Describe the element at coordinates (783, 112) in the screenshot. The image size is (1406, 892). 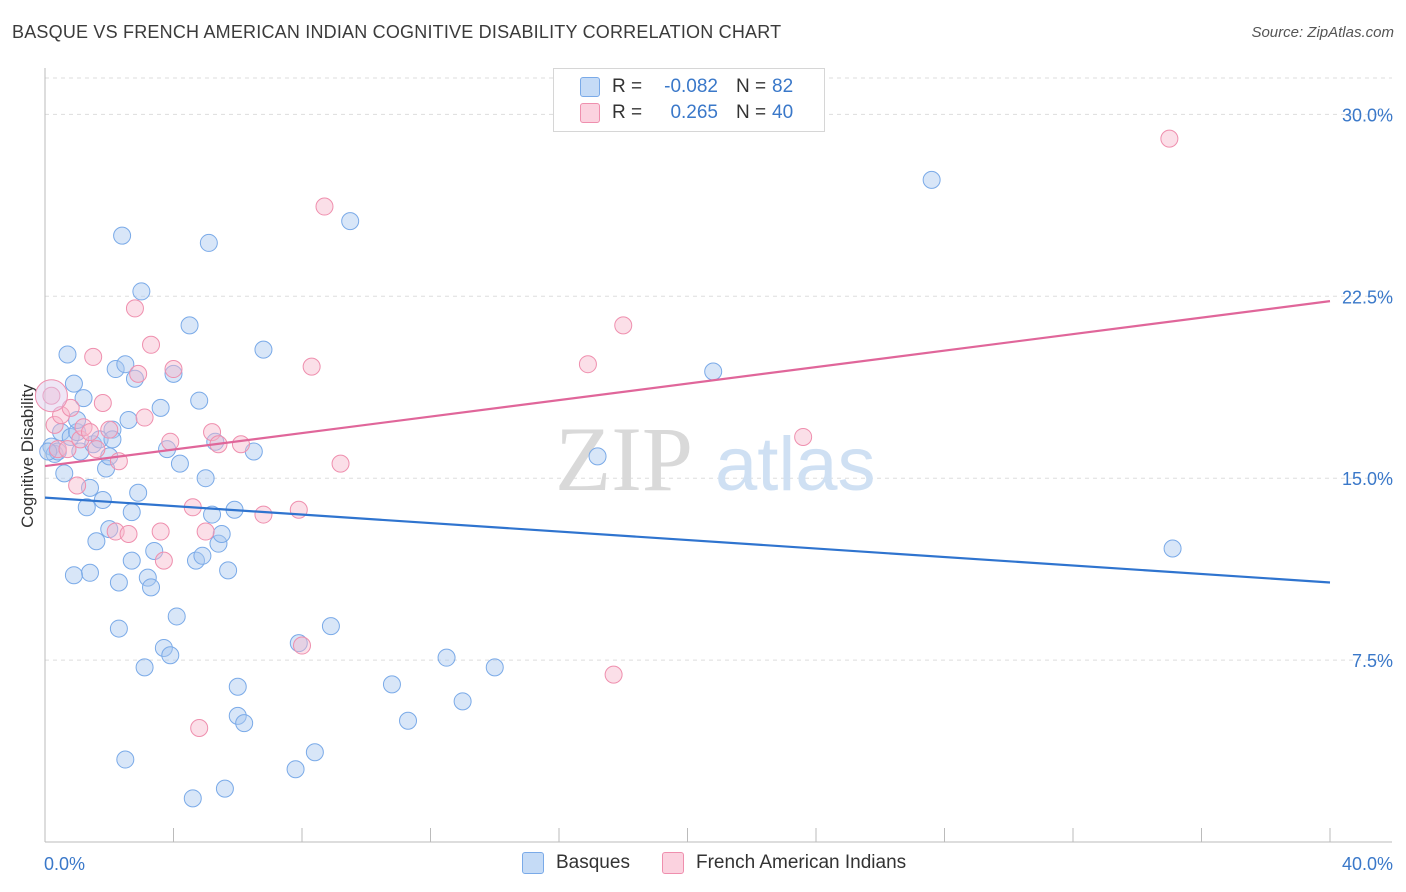
I see `legend-n-value: 40` at that location.